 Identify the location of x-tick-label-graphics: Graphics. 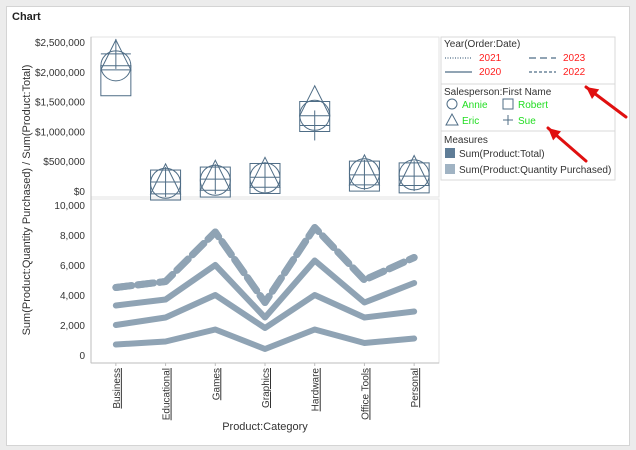
(266, 388).